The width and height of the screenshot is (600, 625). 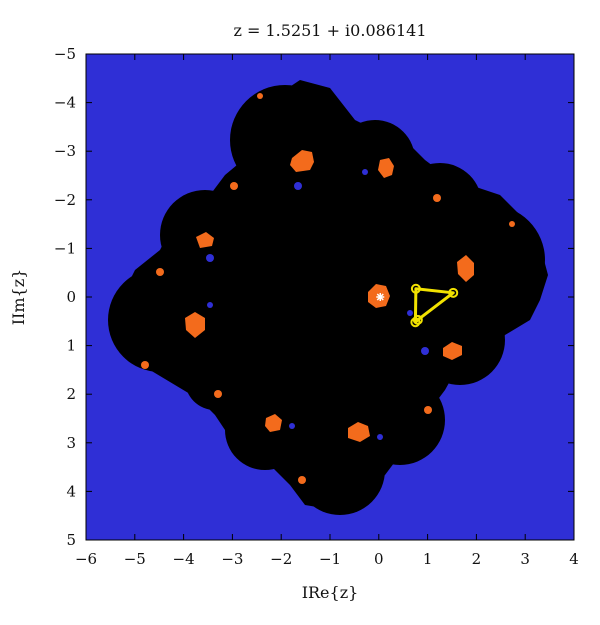 What do you see at coordinates (71, 443) in the screenshot?
I see `y-tick-label: 3` at bounding box center [71, 443].